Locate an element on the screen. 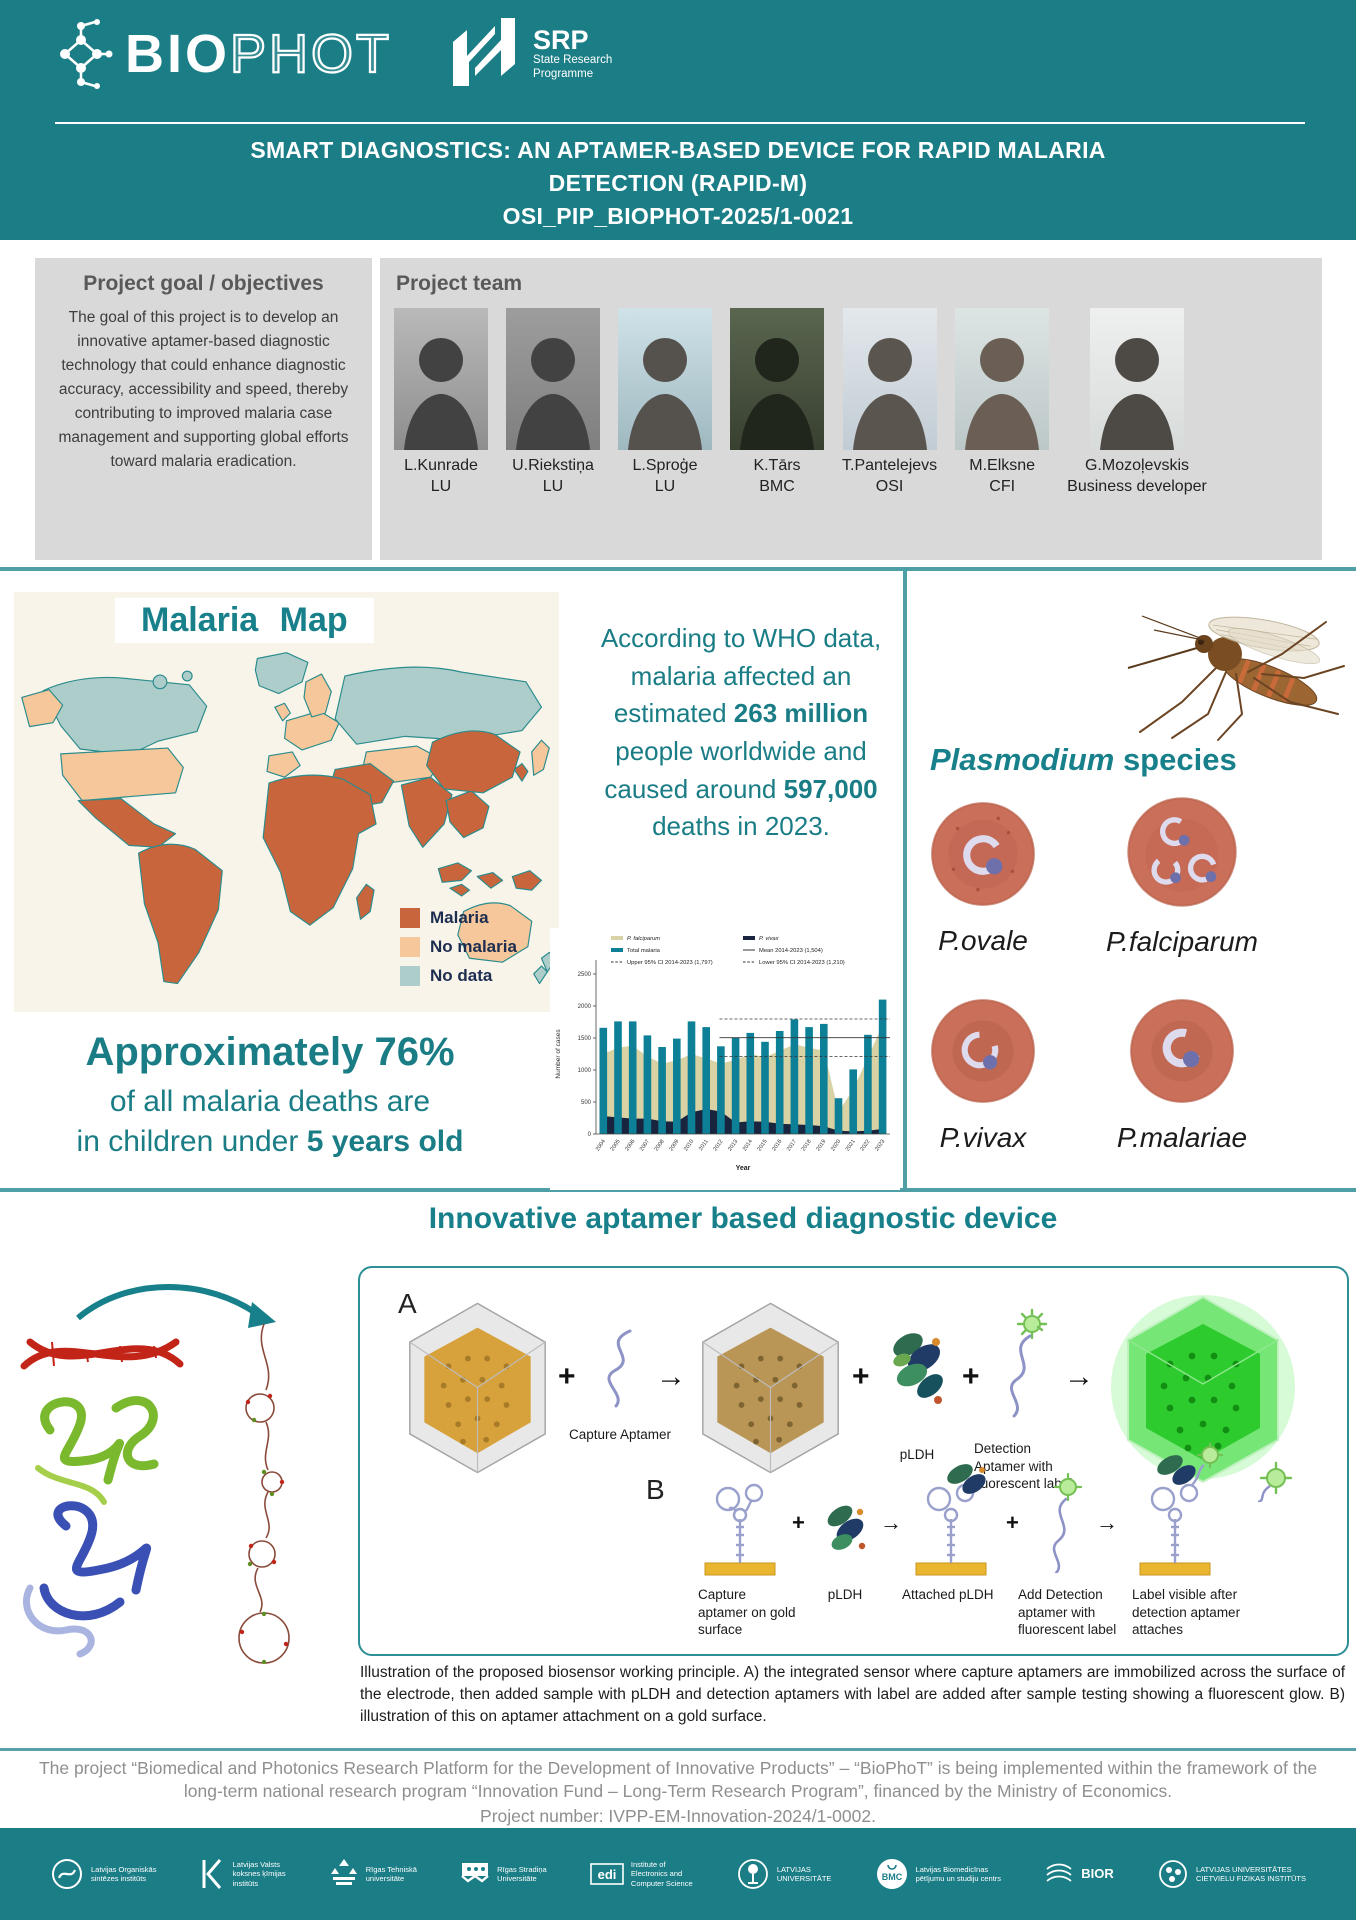  svg-text: 2011 is located at coordinates (704, 1145).